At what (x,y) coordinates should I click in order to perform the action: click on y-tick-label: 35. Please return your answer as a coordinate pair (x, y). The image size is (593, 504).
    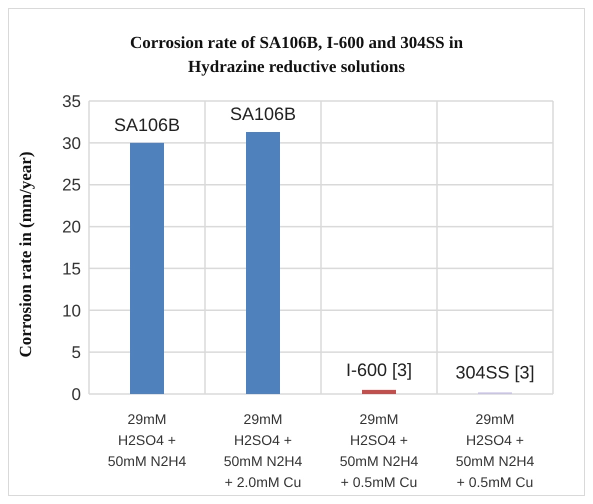
    Looking at the image, I should click on (71, 102).